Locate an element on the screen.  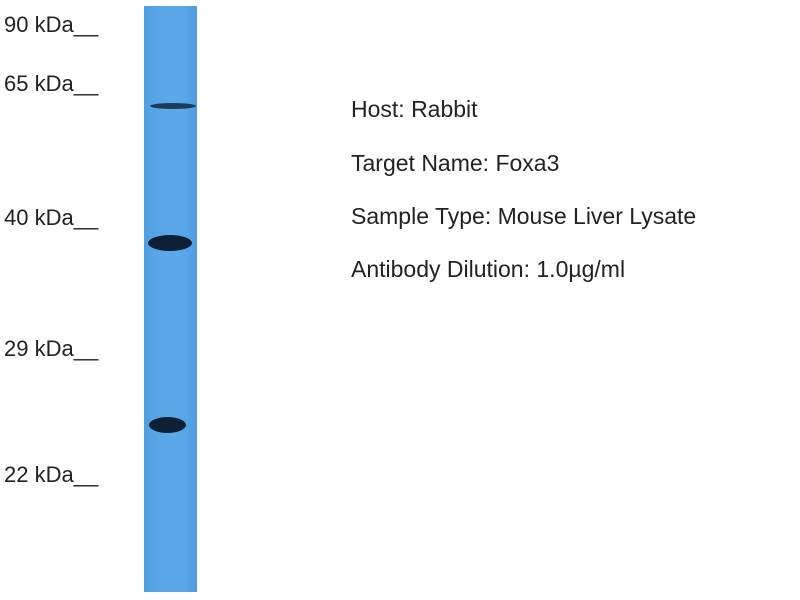
marker-40kda: 40 kDa__ is located at coordinates (51, 217).